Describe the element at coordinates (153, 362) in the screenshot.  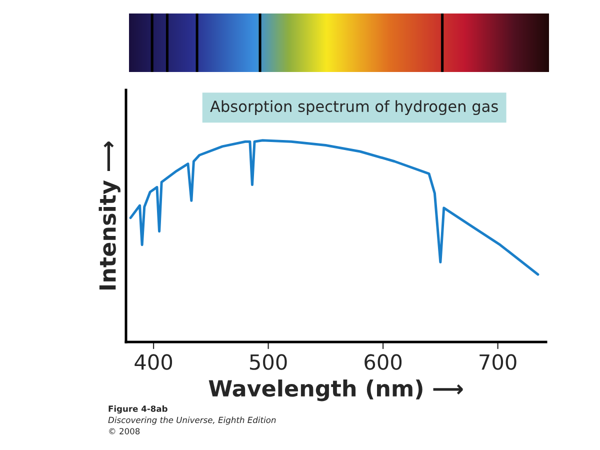
I see `x-tick-label: 400` at that location.